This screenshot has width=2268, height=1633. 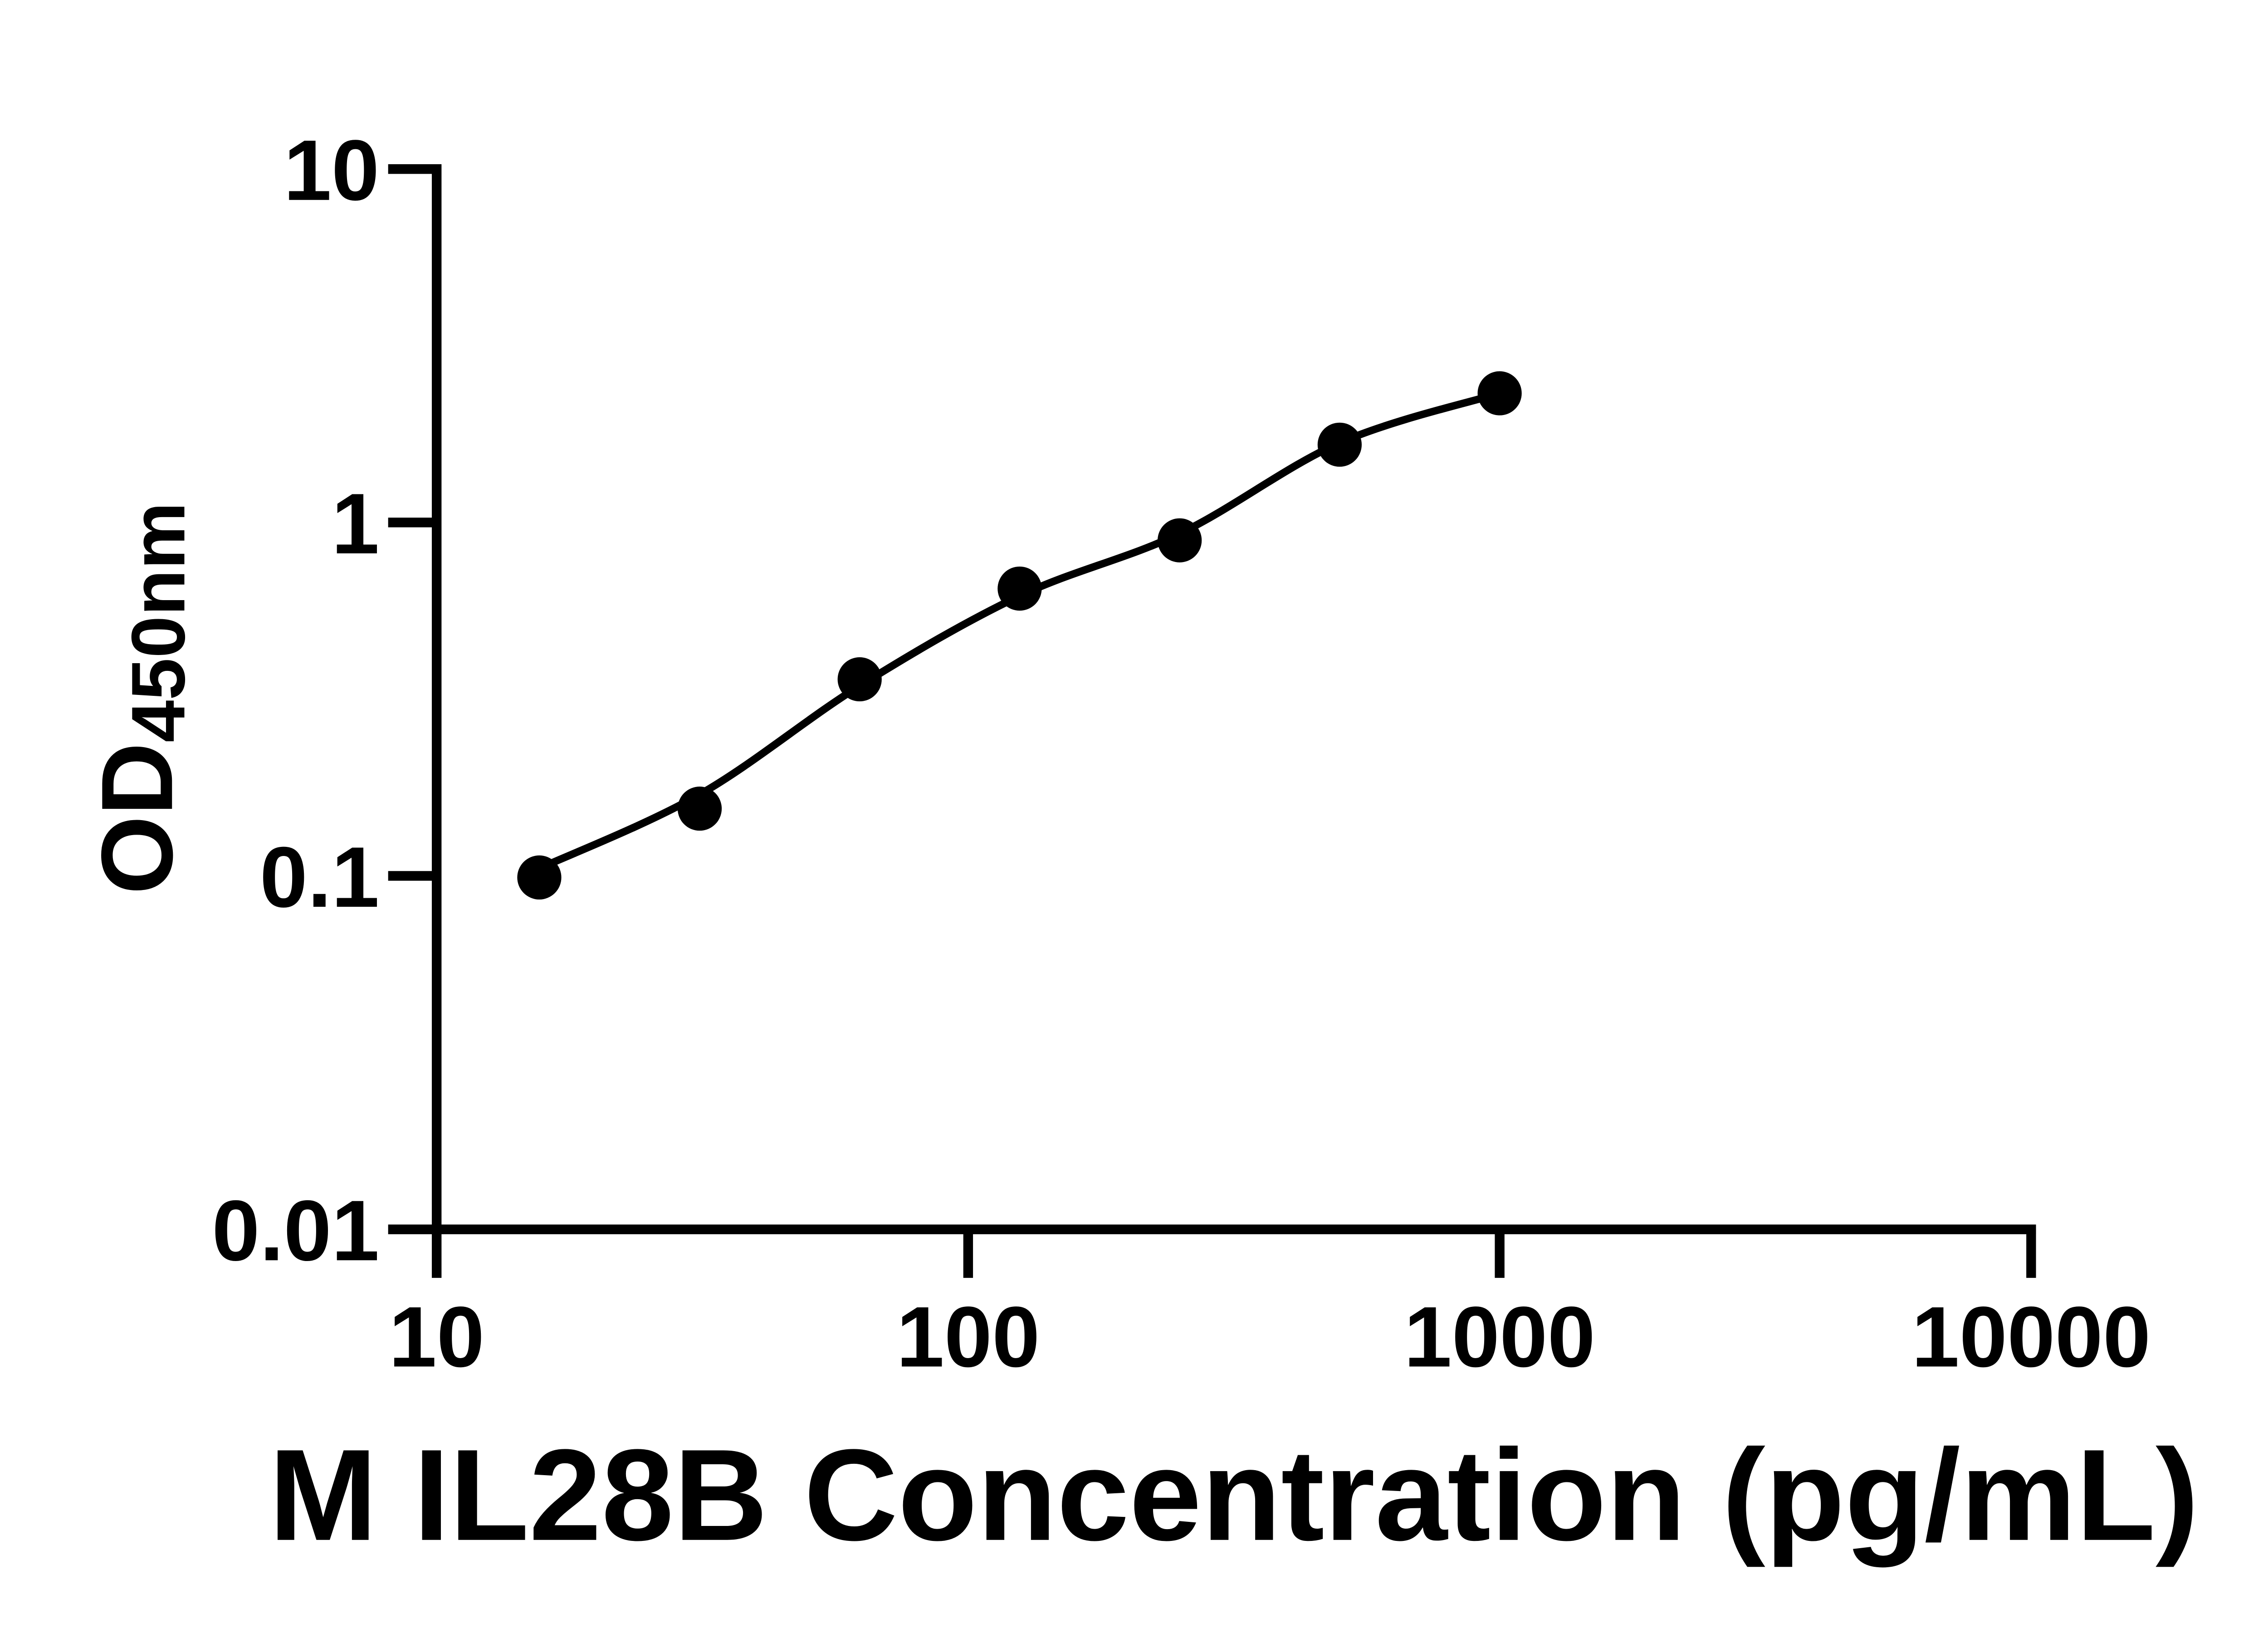 I want to click on y-axis-title: OD450nm, so click(x=140, y=698).